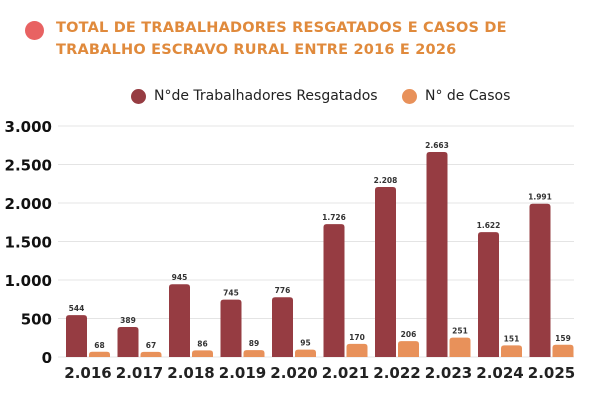 The height and width of the screenshot is (400, 600). I want to click on data-label: 544, so click(77, 308).